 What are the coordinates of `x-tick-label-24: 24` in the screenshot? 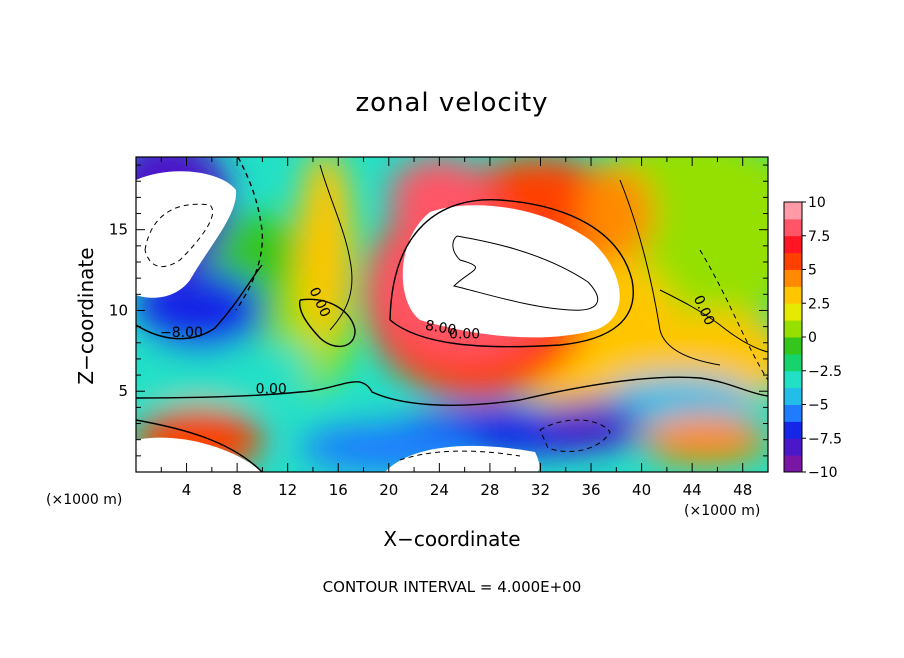 It's located at (439, 490).